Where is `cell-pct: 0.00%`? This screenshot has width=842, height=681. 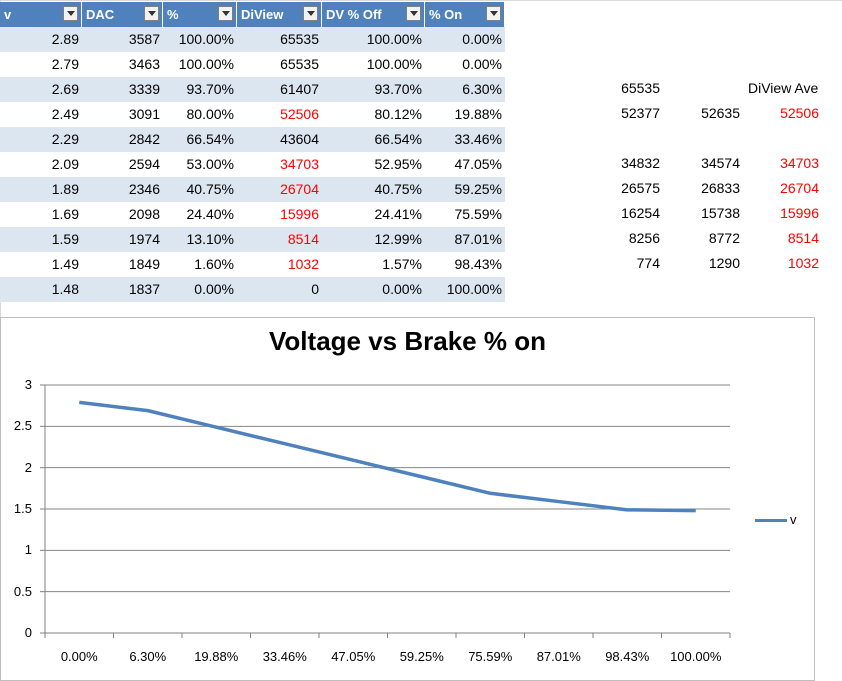
cell-pct: 0.00% is located at coordinates (214, 289).